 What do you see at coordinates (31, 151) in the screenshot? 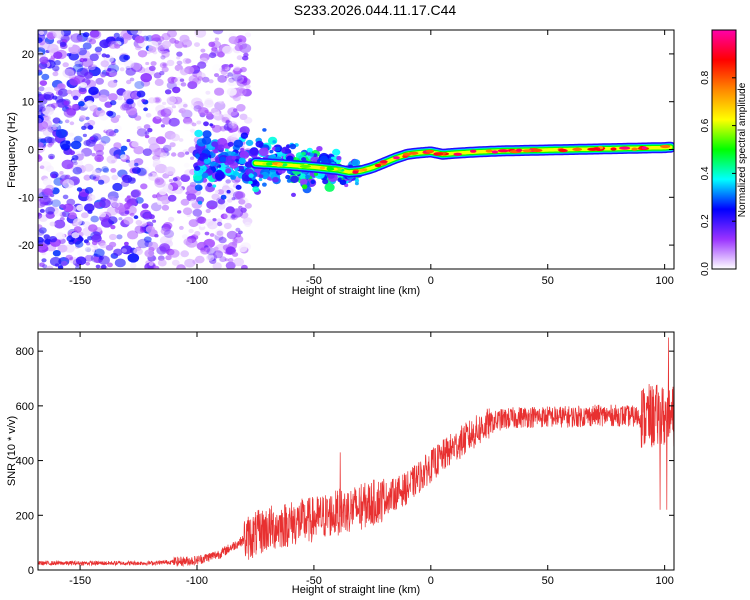
I see `y-tick-label: 0` at bounding box center [31, 151].